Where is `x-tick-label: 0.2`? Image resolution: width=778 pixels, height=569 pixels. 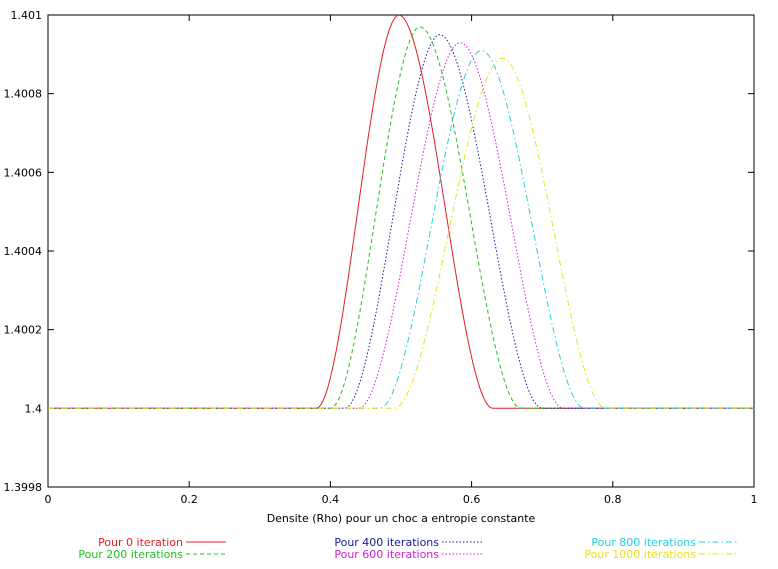
x-tick-label: 0.2 is located at coordinates (189, 499).